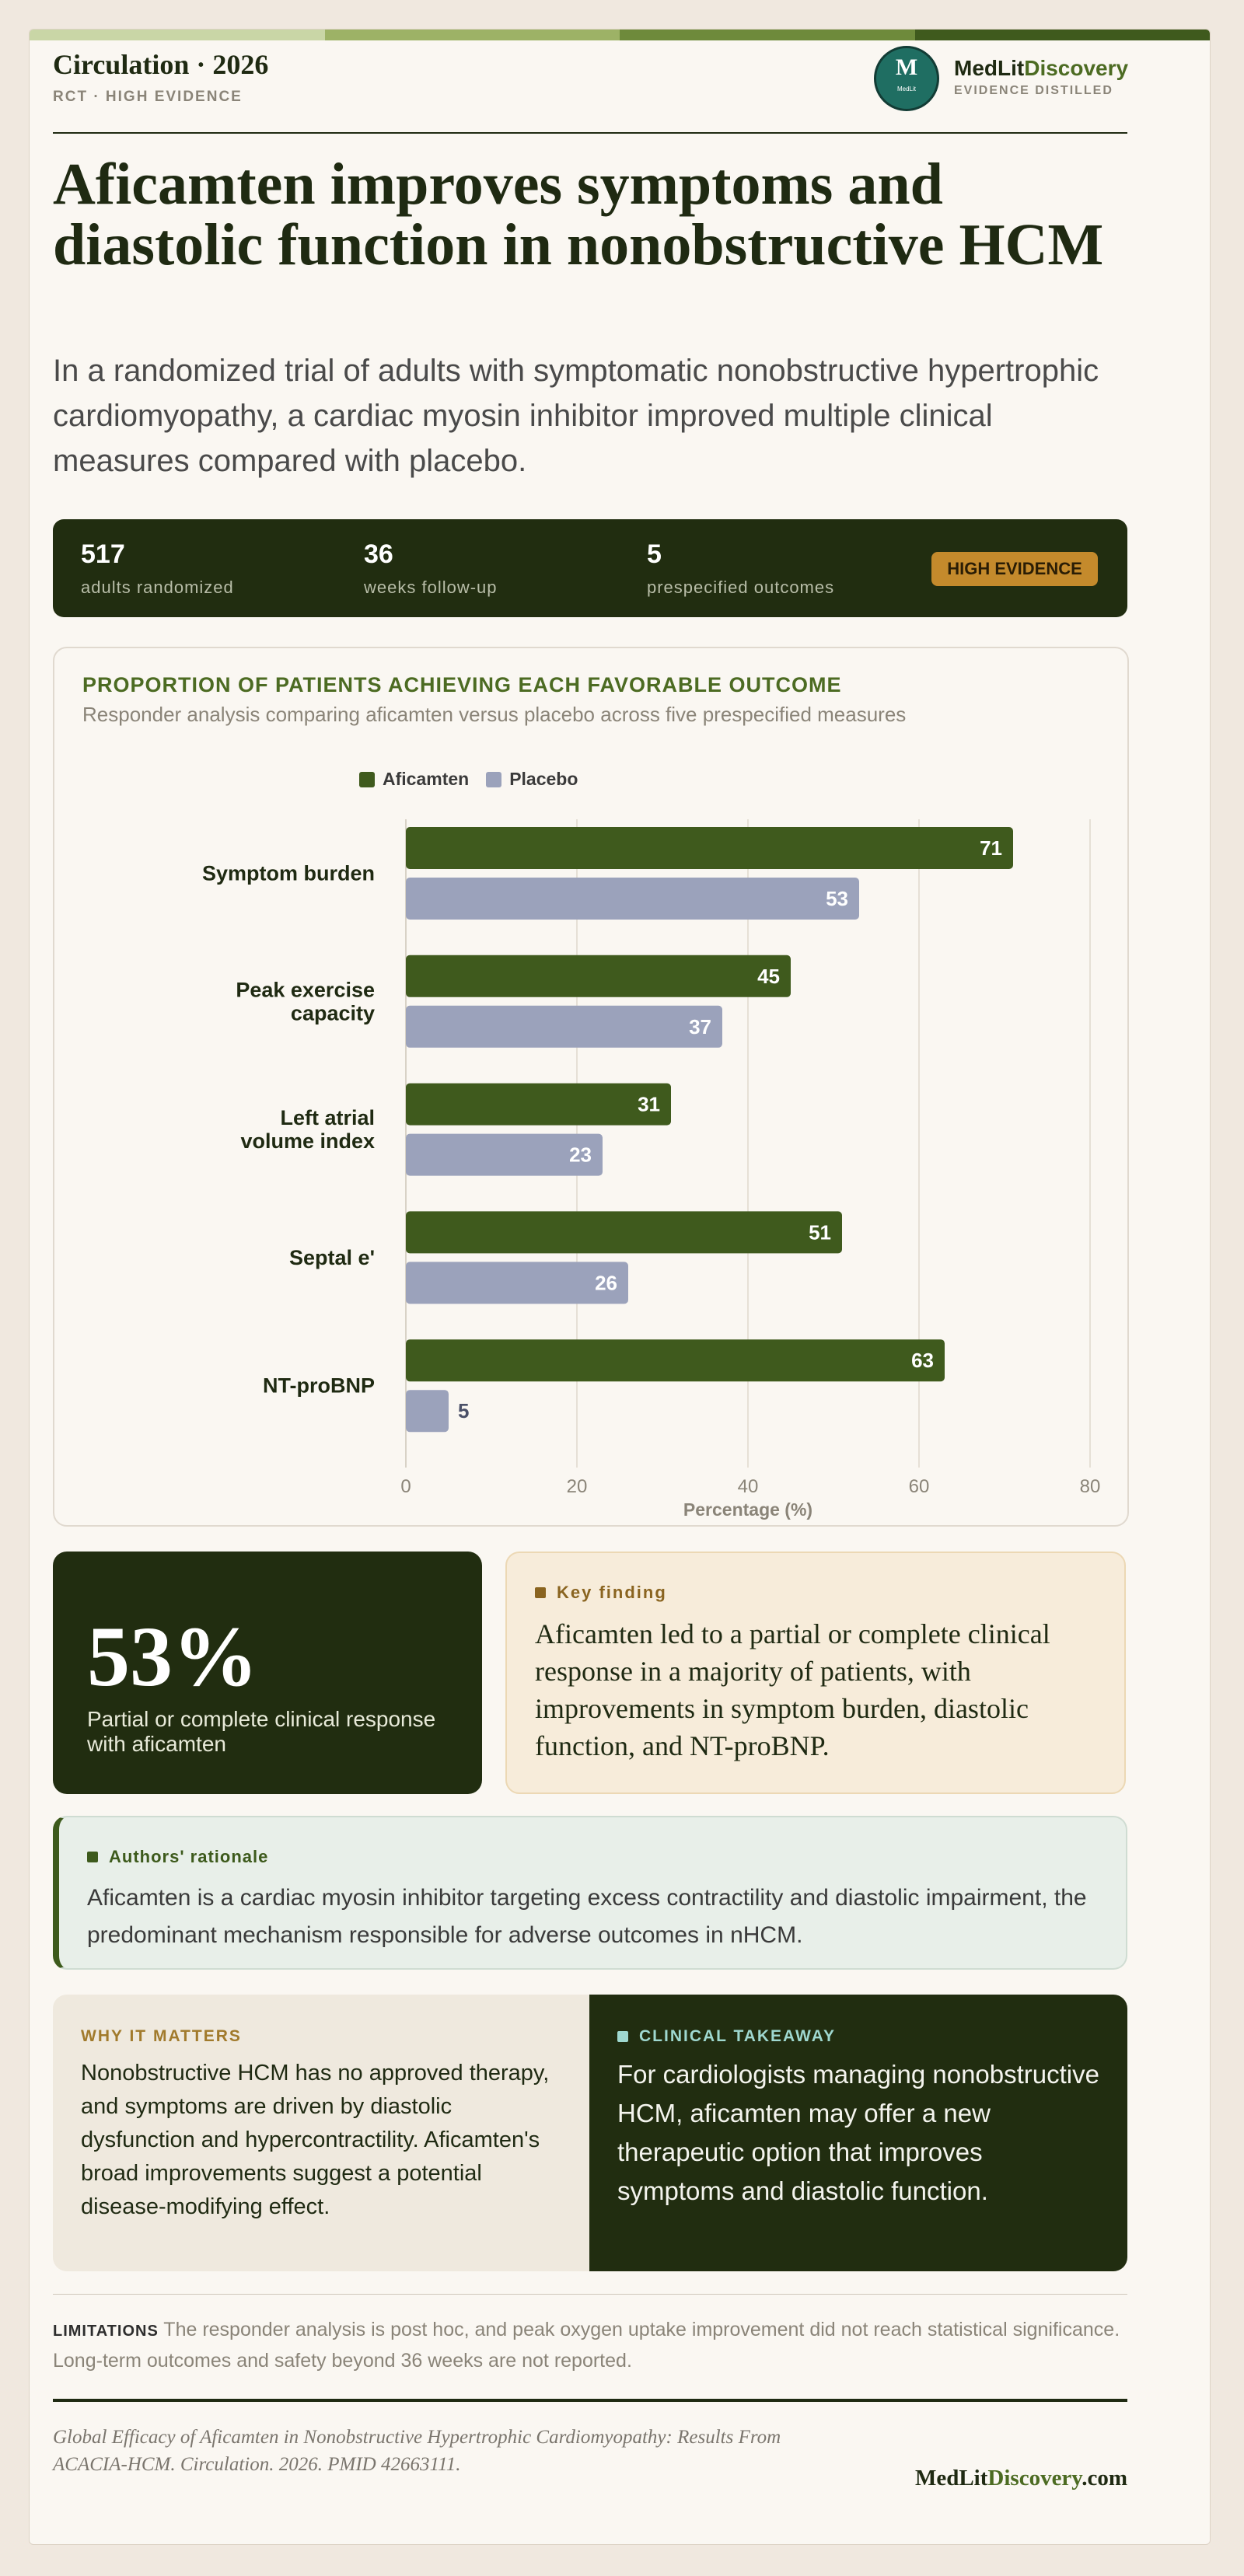 This screenshot has height=2576, width=1244. I want to click on bar-value-label: 23, so click(580, 1155).